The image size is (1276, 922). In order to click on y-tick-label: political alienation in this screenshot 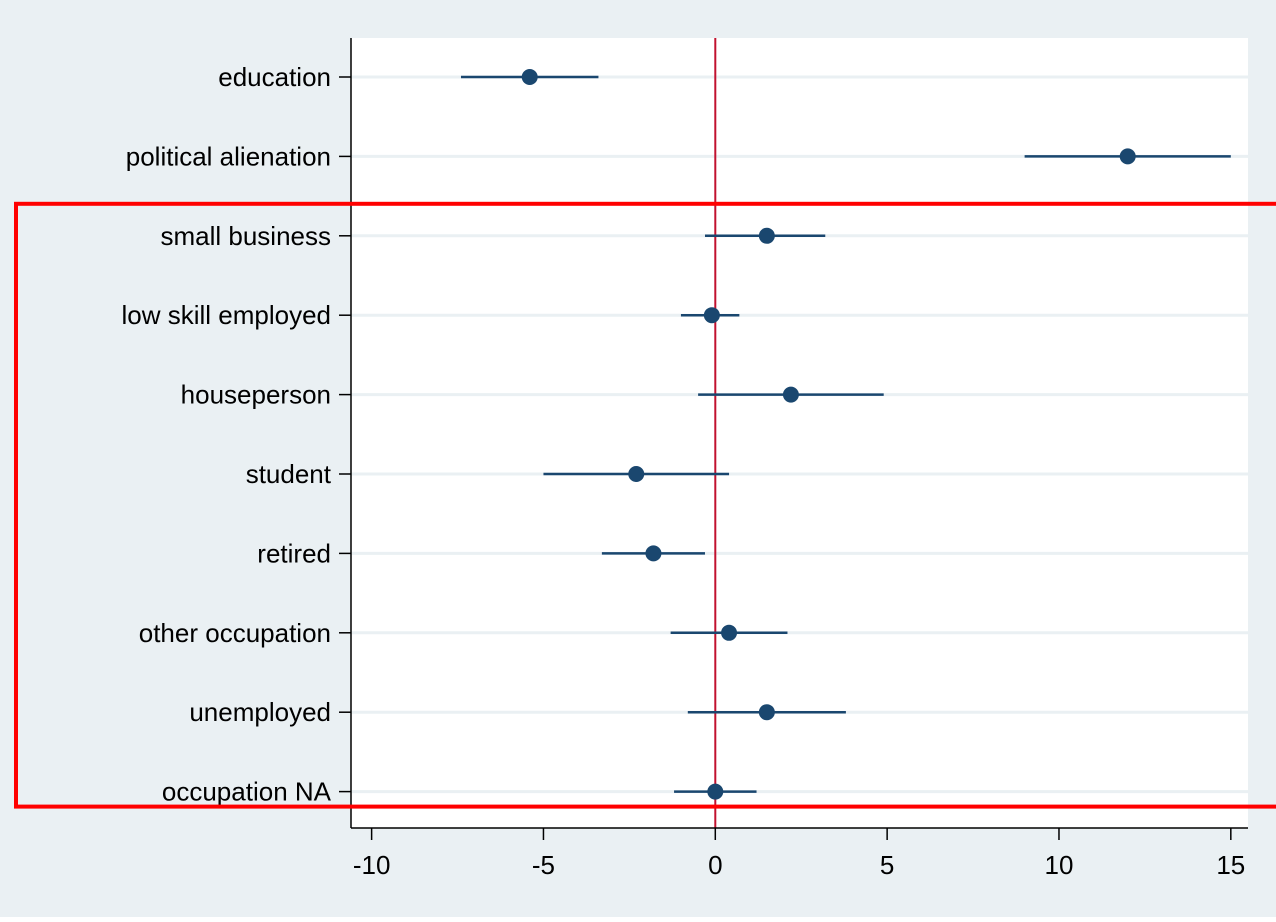, I will do `click(228, 156)`.